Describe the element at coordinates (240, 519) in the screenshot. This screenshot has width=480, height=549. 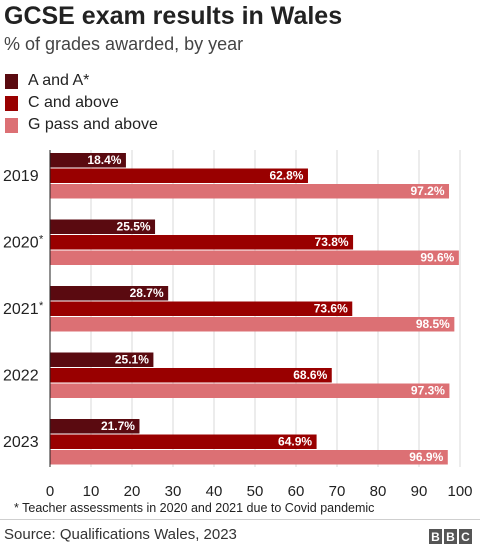
I see `divider` at that location.